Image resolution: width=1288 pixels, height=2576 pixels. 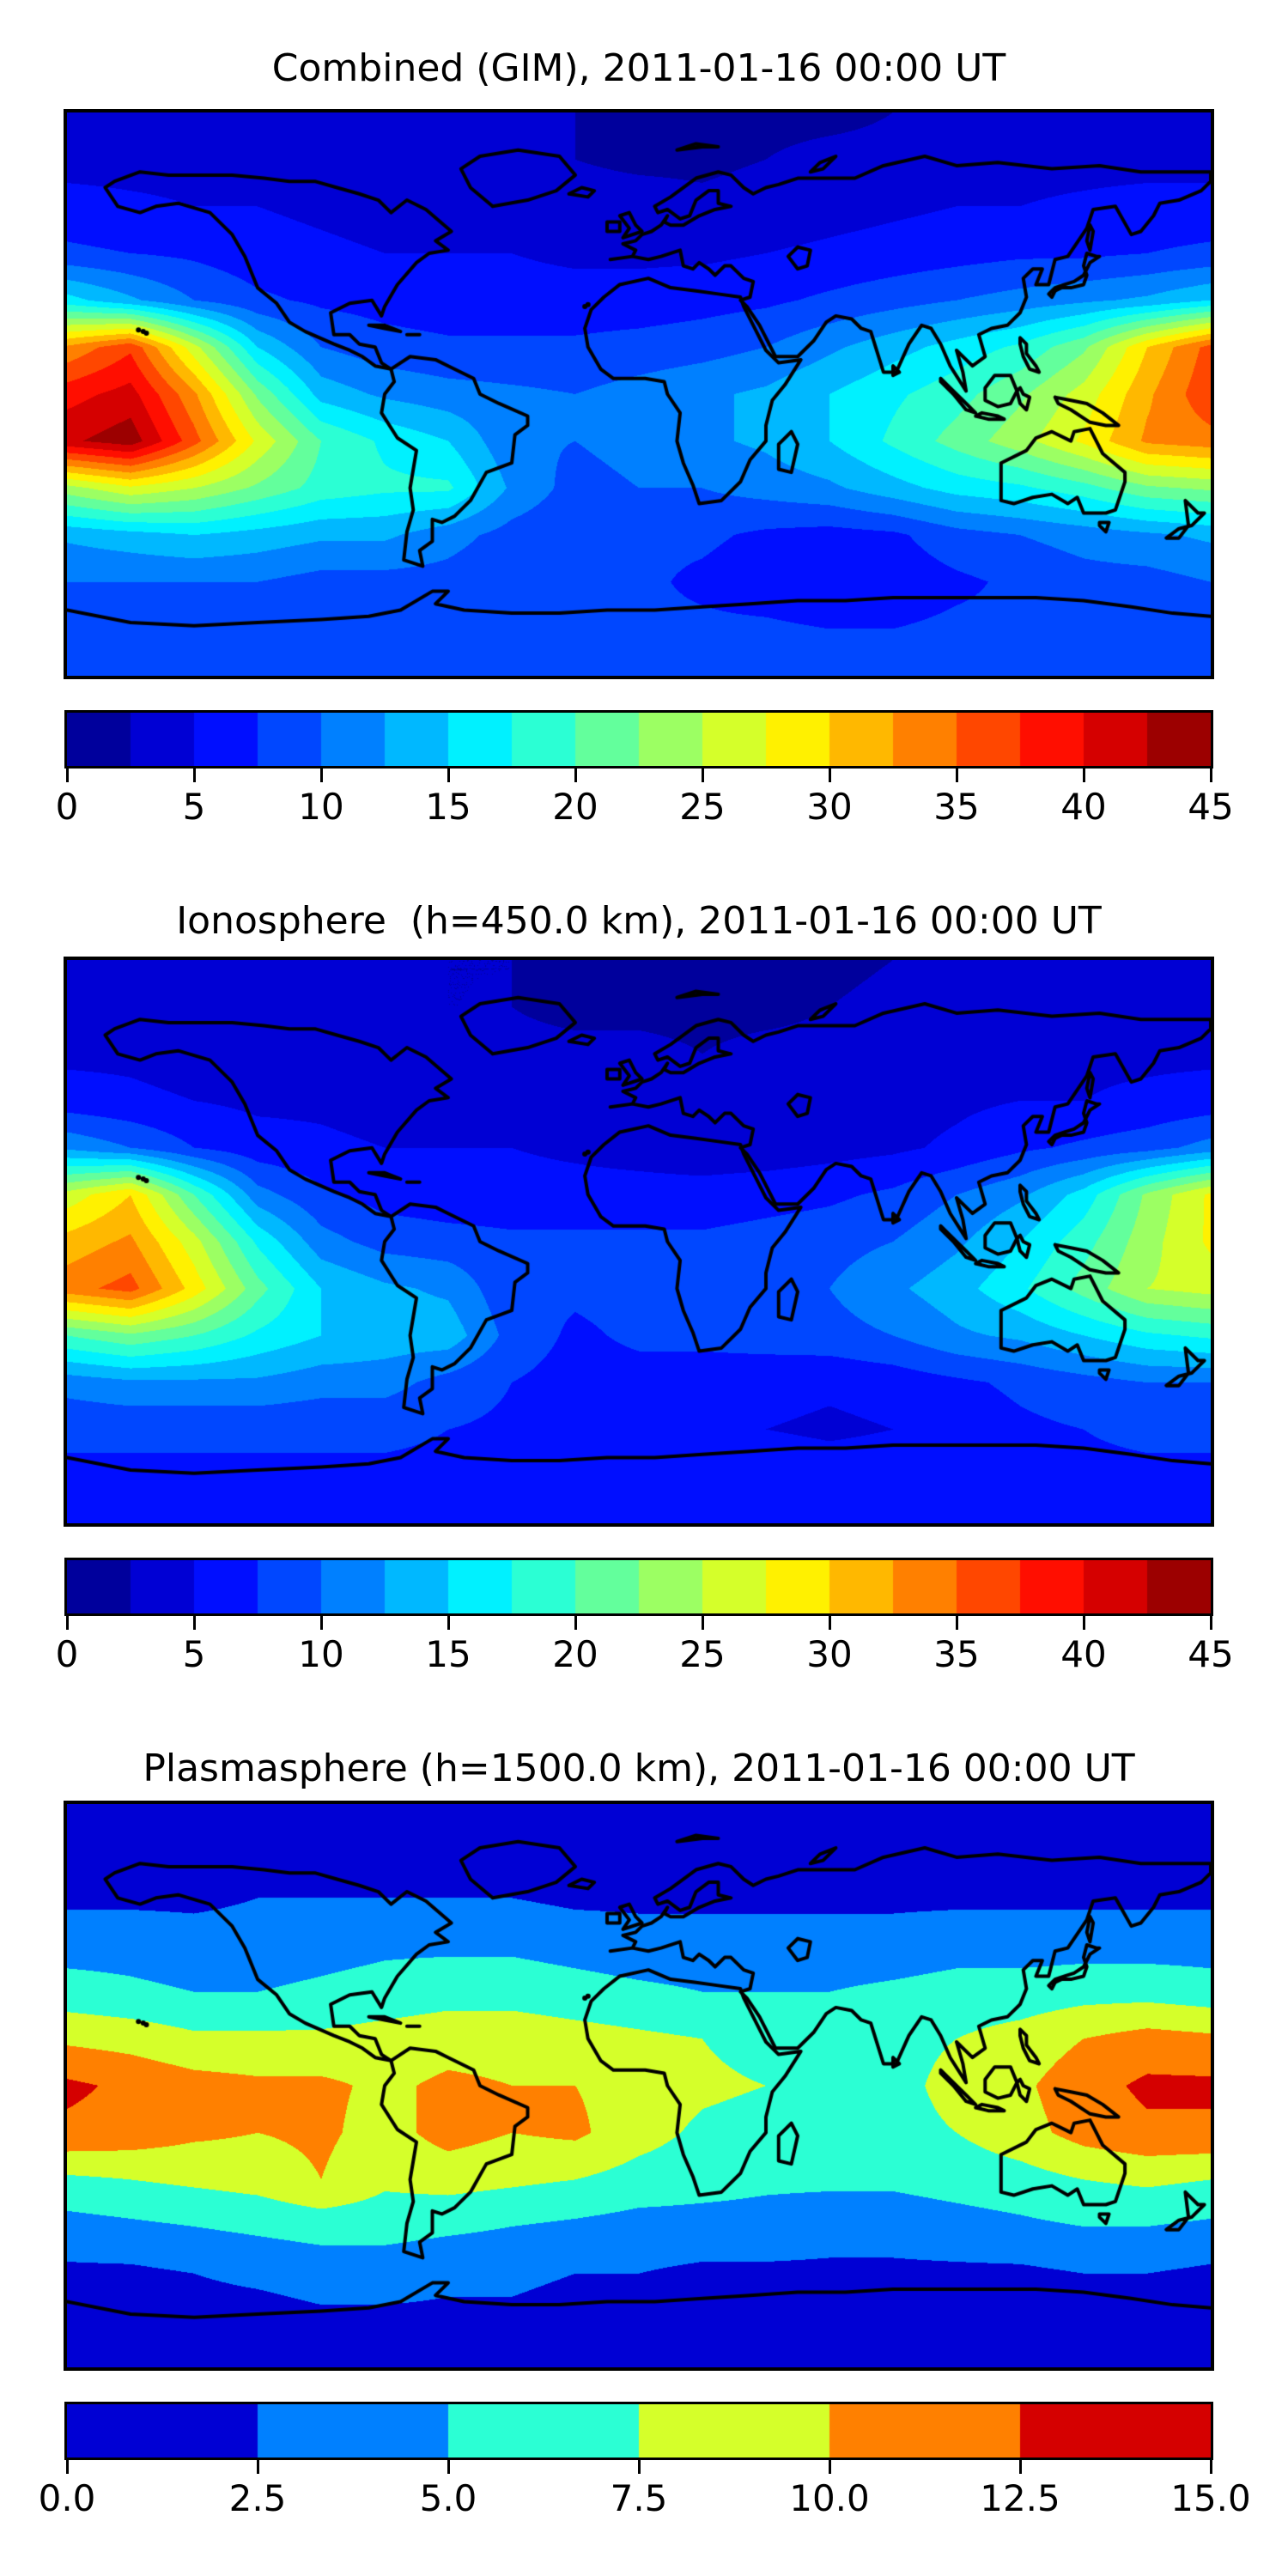 I want to click on colorbar-ticks-ionosphere: 0 5 10 15 20 25 30 35 40 45, so click(x=645, y=1650).